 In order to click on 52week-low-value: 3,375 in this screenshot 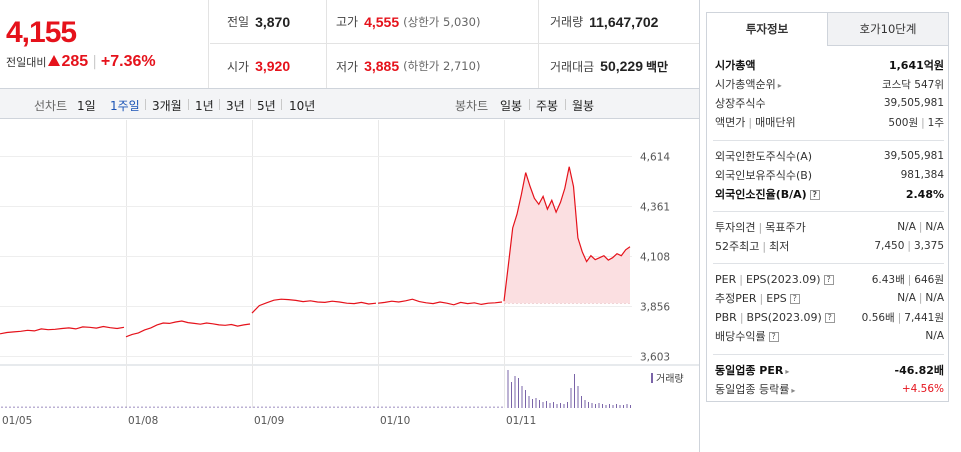, I will do `click(928, 246)`.